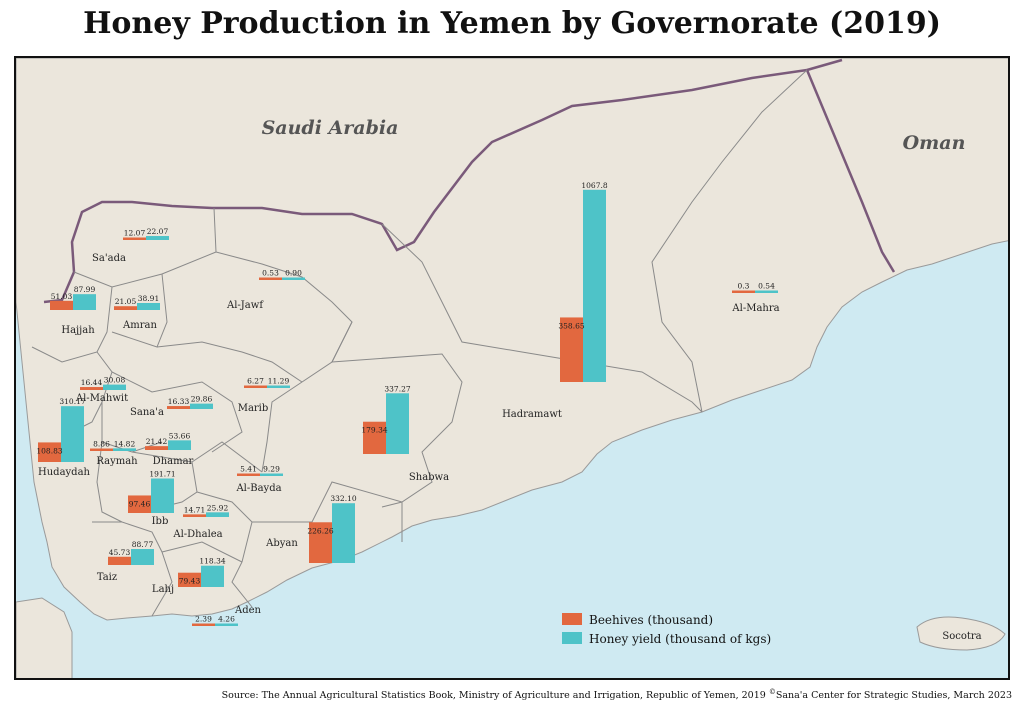 Image resolution: width=1024 pixels, height=704 pixels. I want to click on bar-beehives-al-bayda, so click(248, 474).